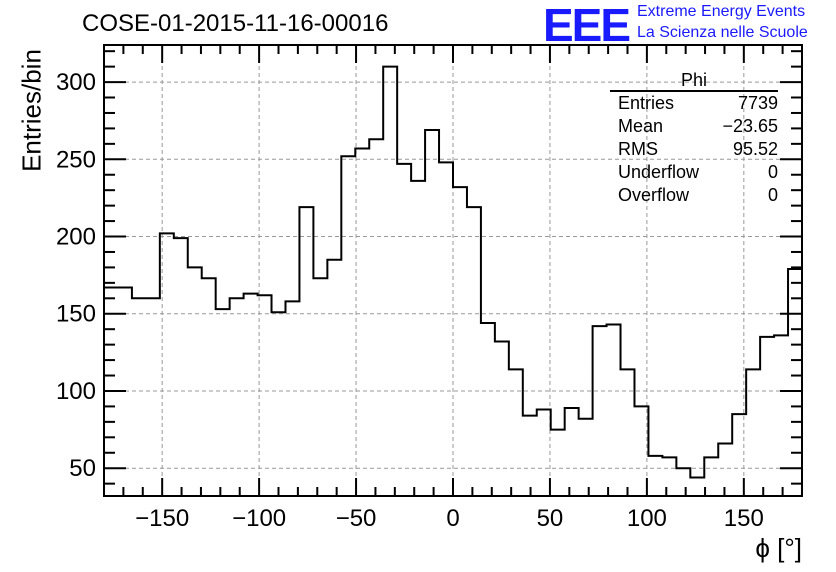 Image resolution: width=836 pixels, height=572 pixels. I want to click on chart-title: COSE-01-2015-11-16-00016, so click(235, 23).